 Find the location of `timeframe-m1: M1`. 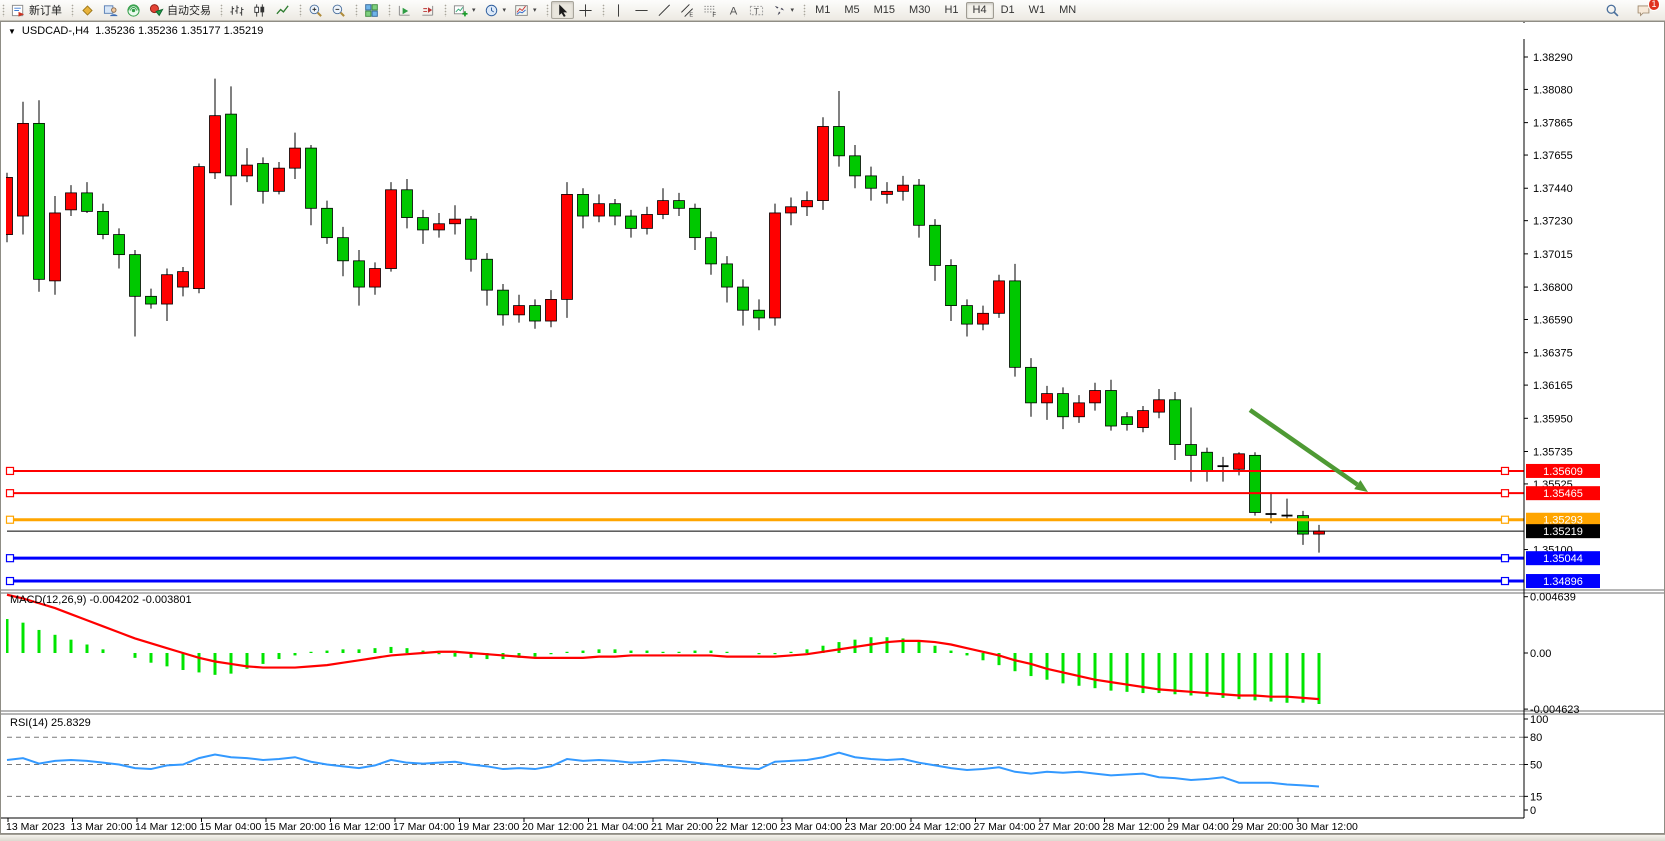

timeframe-m1: M1 is located at coordinates (822, 10).